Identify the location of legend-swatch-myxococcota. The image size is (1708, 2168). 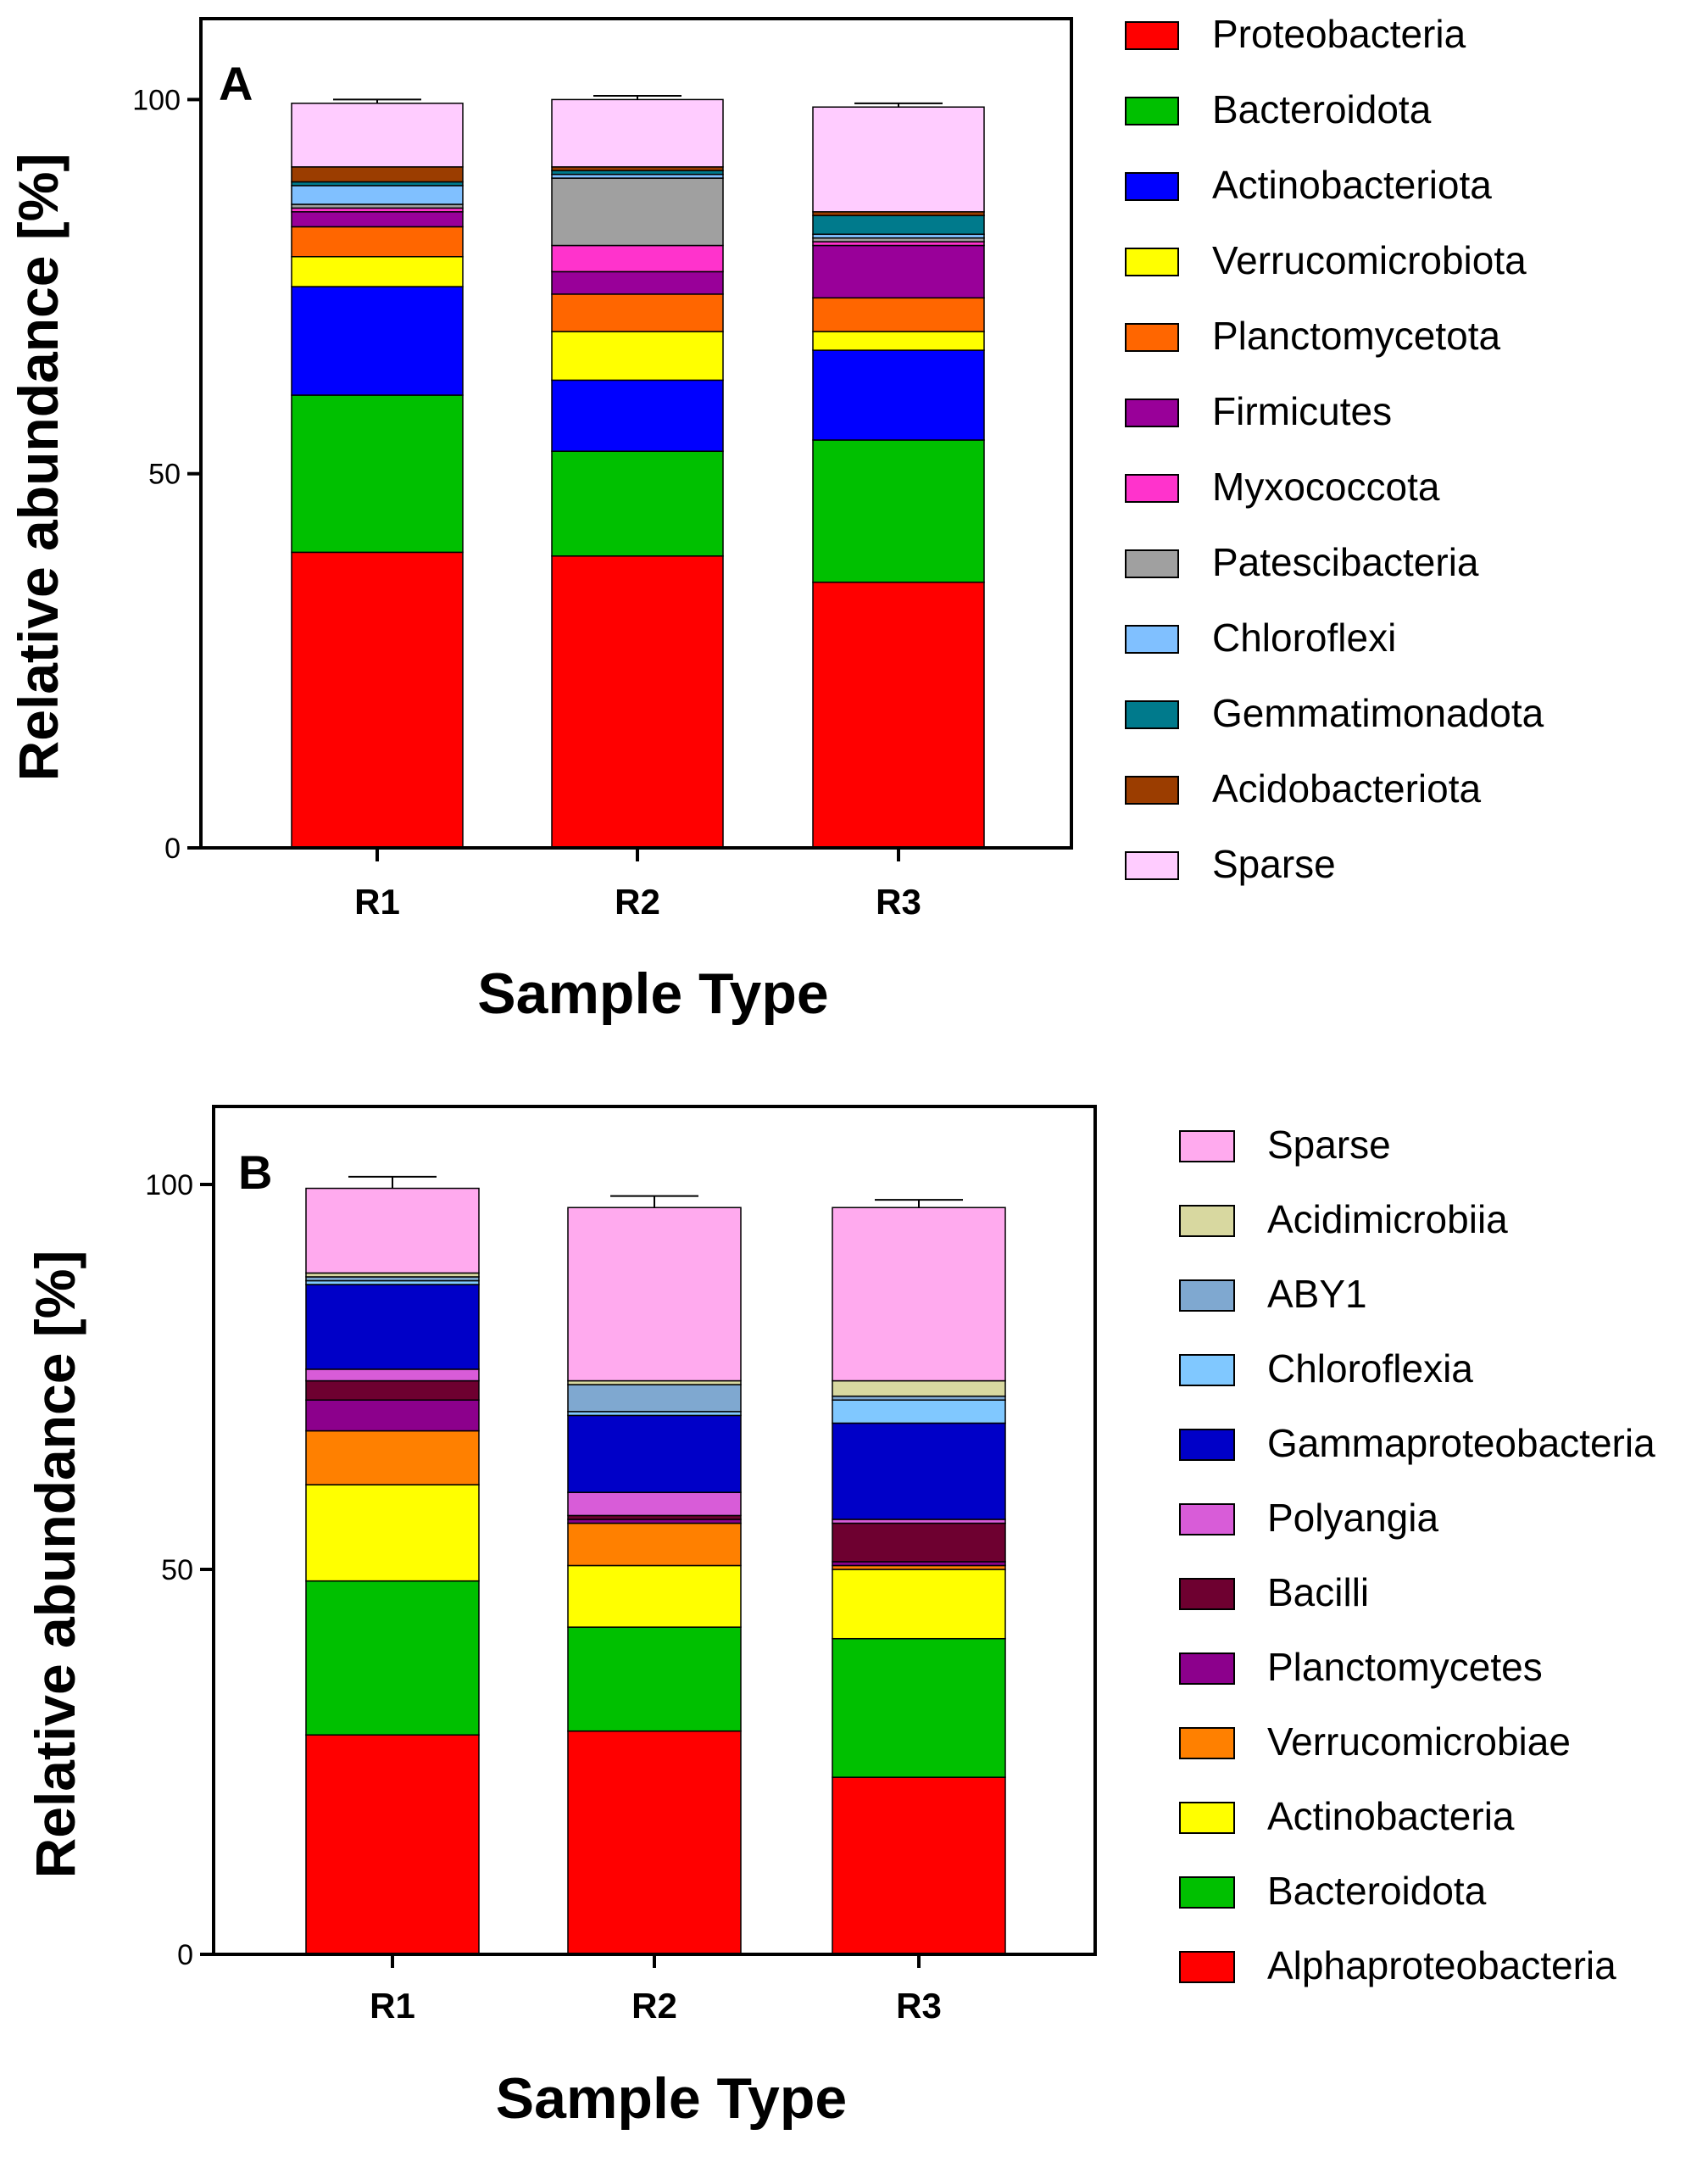
(1152, 488).